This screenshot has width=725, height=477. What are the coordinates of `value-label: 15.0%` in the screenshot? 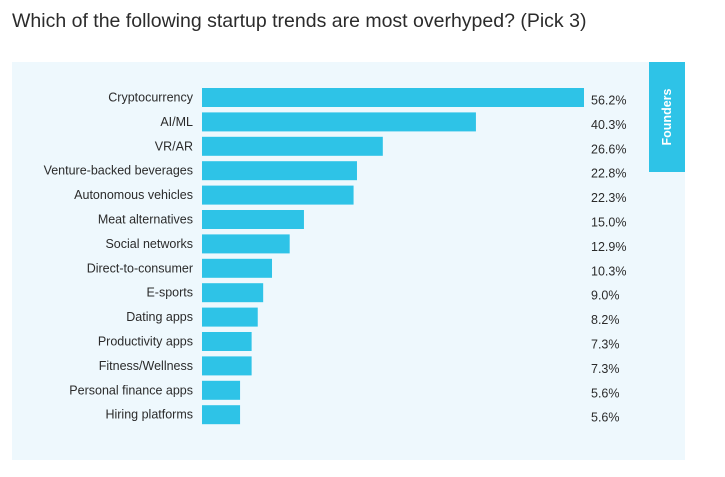 It's located at (608, 223).